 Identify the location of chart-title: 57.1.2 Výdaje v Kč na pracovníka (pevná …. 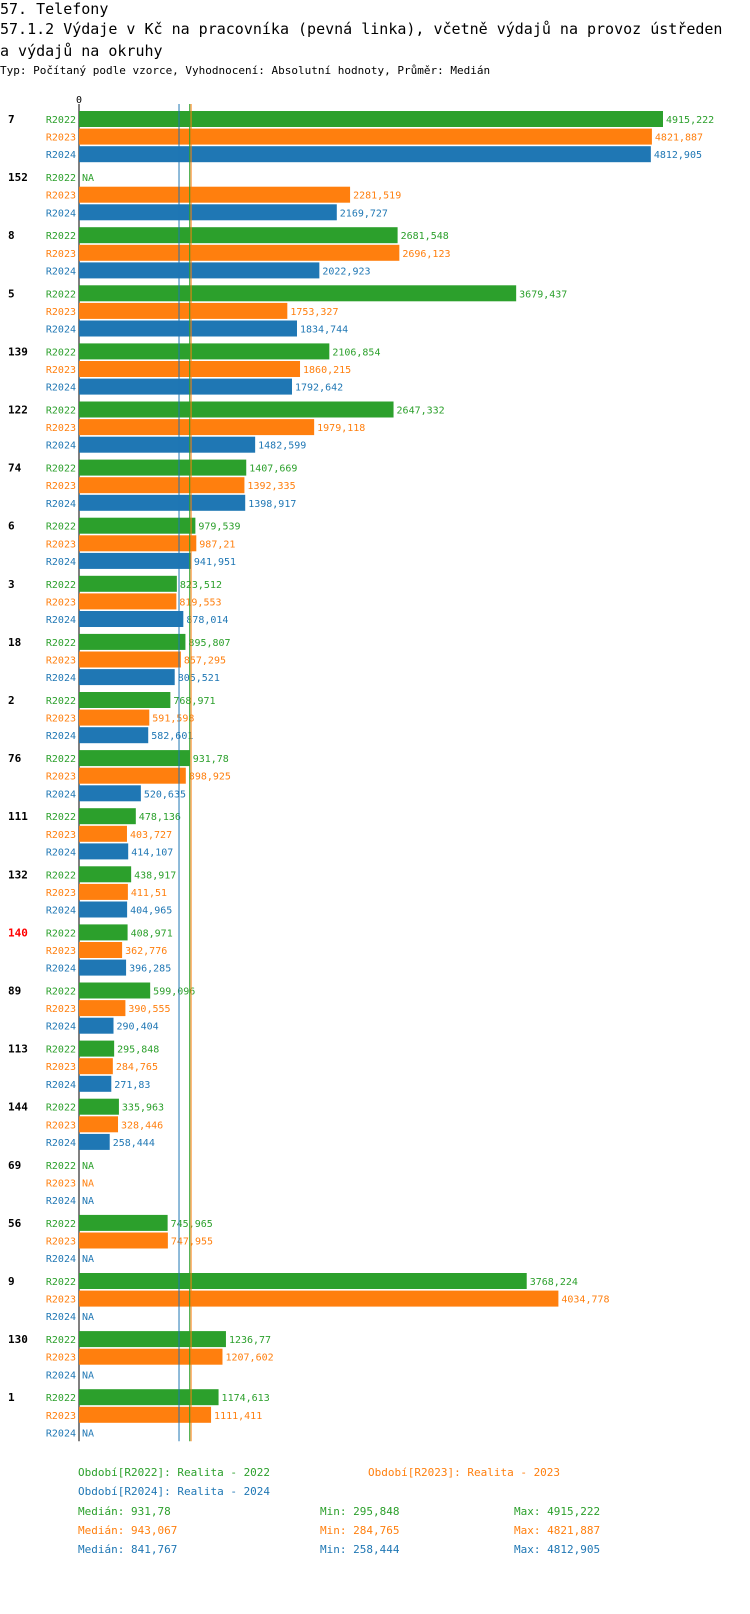
(361, 29).